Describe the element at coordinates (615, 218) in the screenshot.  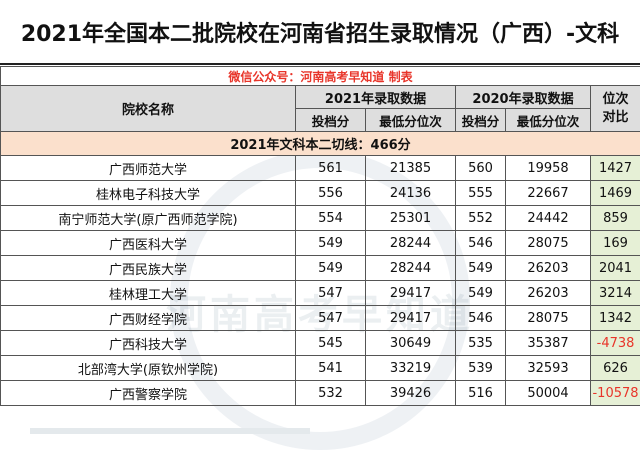
I see `rank-diff-cell: 859` at that location.